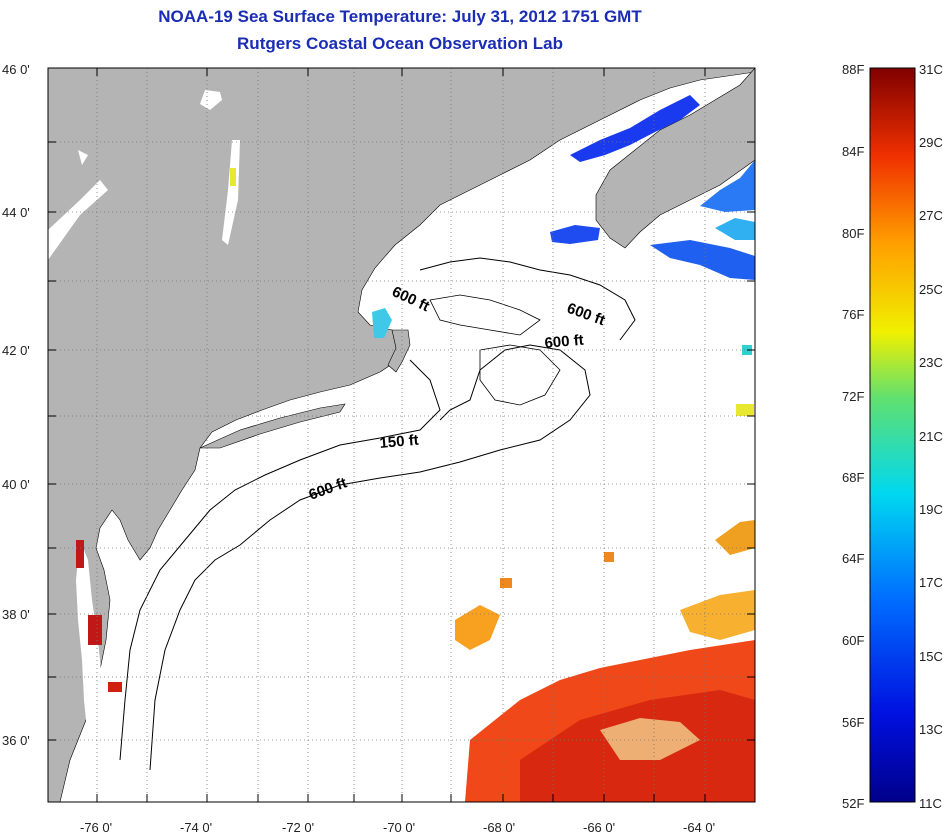  I want to click on colorbar-label-f: 64F, so click(853, 558).